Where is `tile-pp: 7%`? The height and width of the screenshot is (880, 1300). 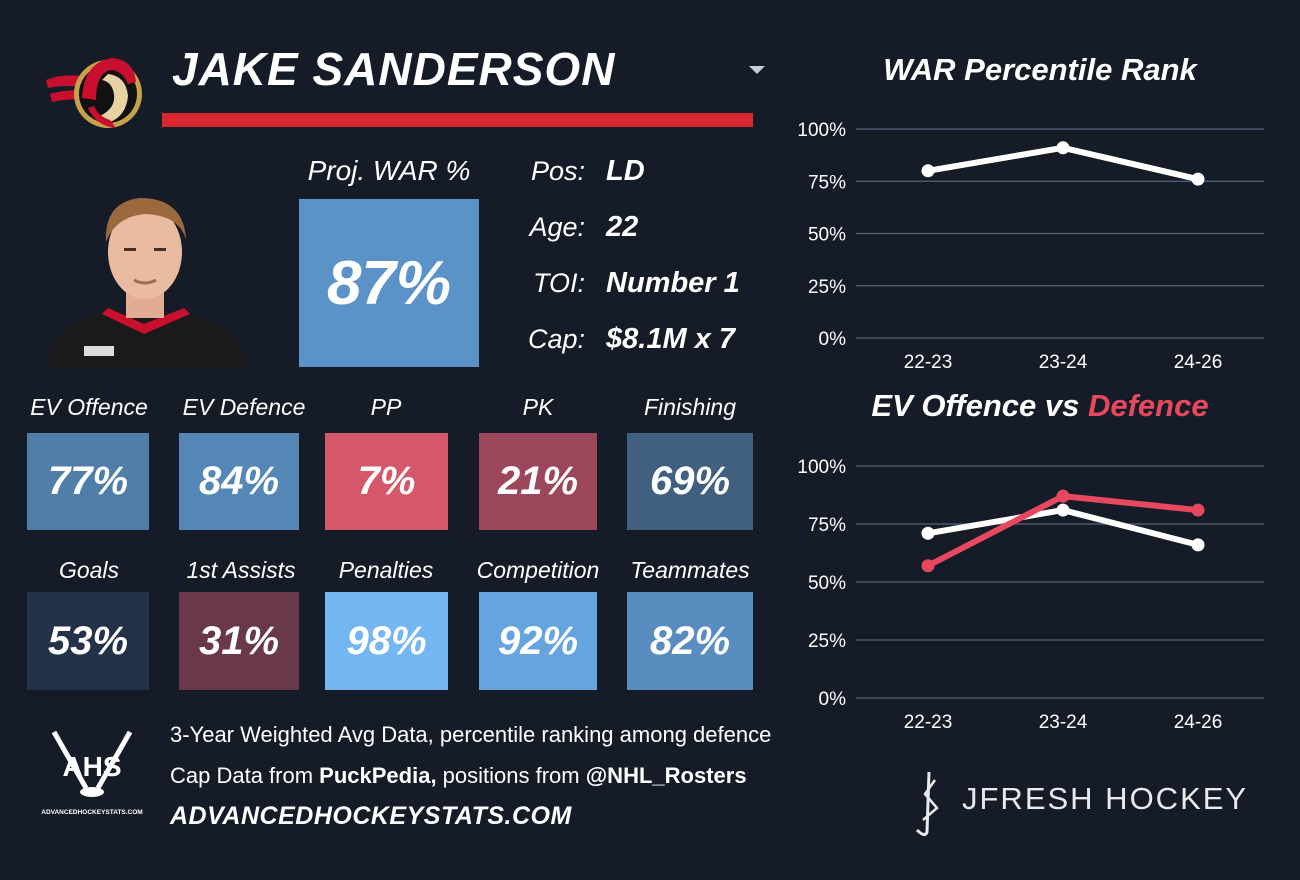
tile-pp: 7% is located at coordinates (386, 481).